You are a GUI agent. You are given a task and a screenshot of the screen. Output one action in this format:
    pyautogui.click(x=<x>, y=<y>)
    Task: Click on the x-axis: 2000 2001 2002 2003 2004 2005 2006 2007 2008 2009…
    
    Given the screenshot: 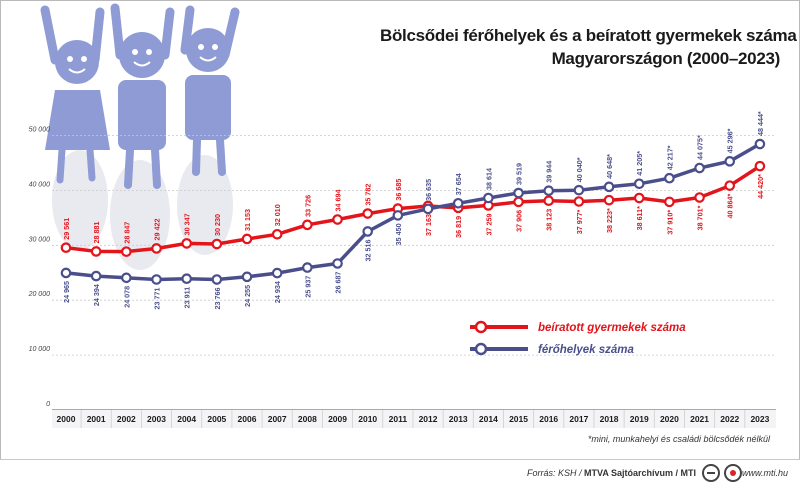 What is the action you would take?
    pyautogui.click(x=414, y=418)
    